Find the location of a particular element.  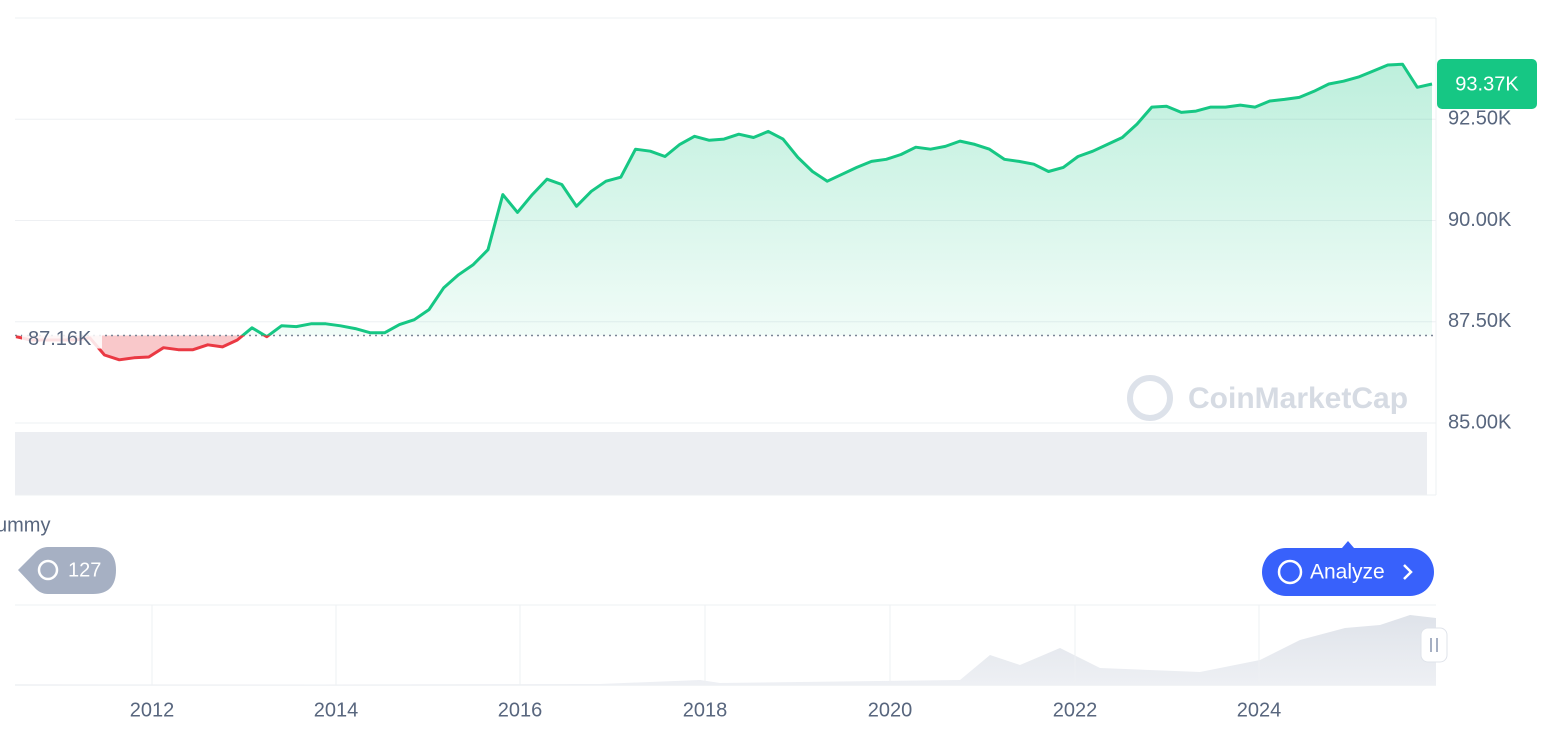

y-tick-label: 87.50K is located at coordinates (1480, 321).